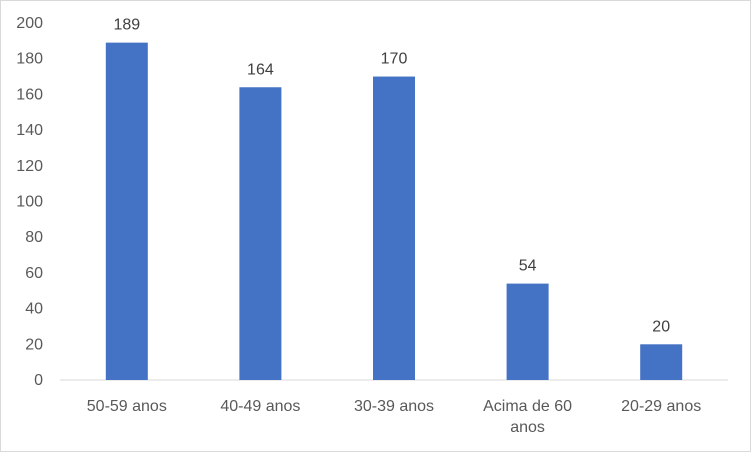  What do you see at coordinates (29, 130) in the screenshot?
I see `y-tick-label: 140` at bounding box center [29, 130].